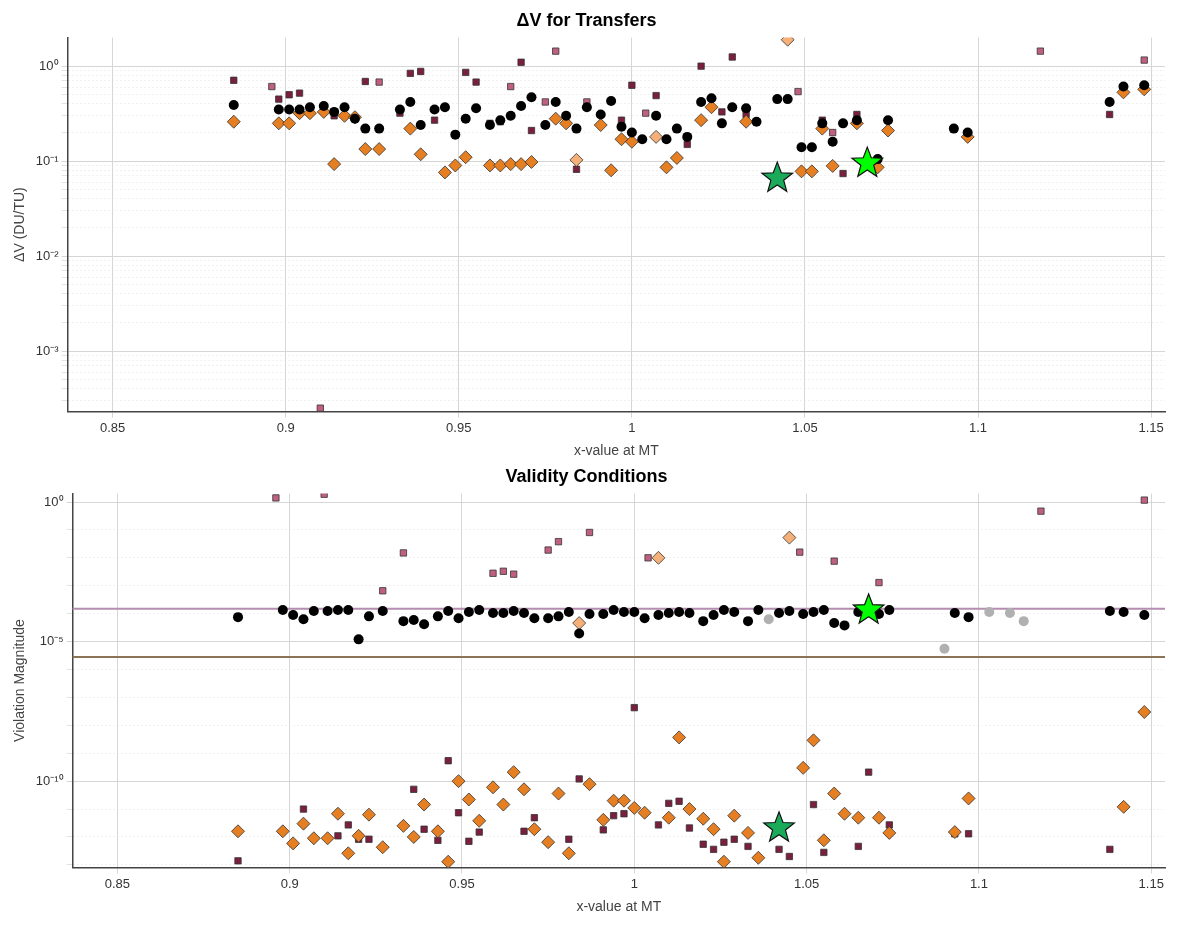 This screenshot has height=929, width=1187. Describe the element at coordinates (19, 680) in the screenshot. I see `y-axis-title: Violation Magnitude` at that location.